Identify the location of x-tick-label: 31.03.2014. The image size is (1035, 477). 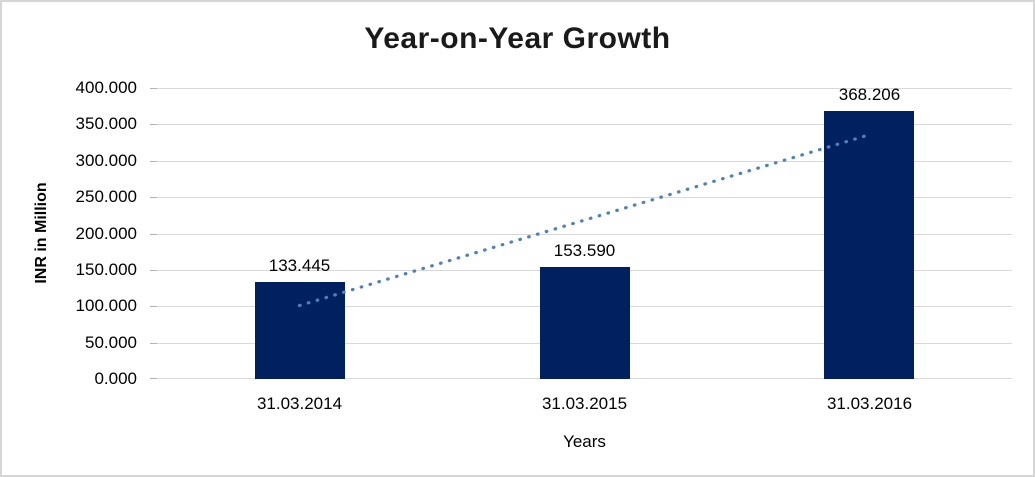
(299, 403).